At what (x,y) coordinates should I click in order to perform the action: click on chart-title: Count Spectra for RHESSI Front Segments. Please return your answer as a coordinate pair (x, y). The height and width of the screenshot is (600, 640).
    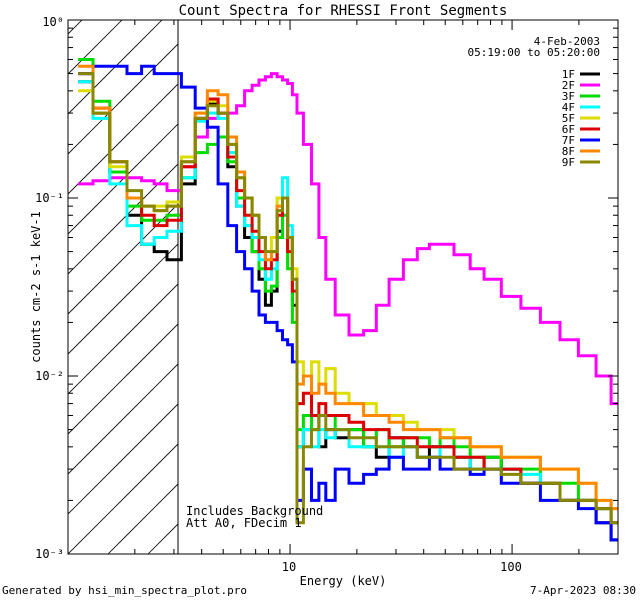
    Looking at the image, I should click on (343, 11).